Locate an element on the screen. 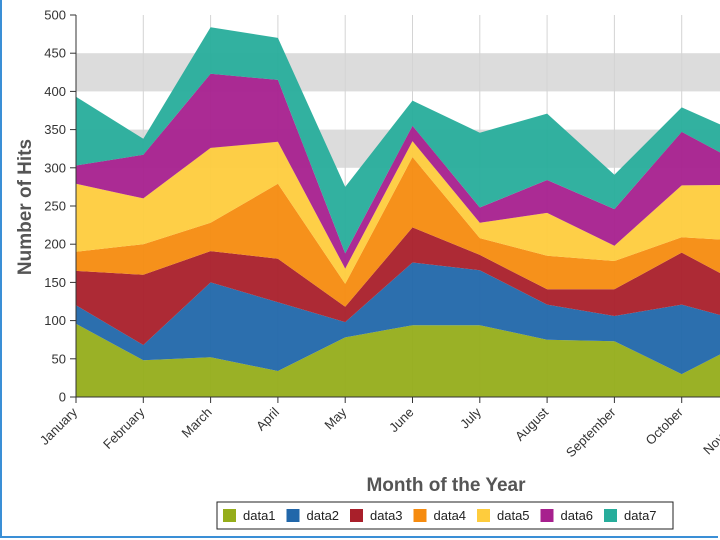  x-axis-title: Month of the Year is located at coordinates (446, 485).